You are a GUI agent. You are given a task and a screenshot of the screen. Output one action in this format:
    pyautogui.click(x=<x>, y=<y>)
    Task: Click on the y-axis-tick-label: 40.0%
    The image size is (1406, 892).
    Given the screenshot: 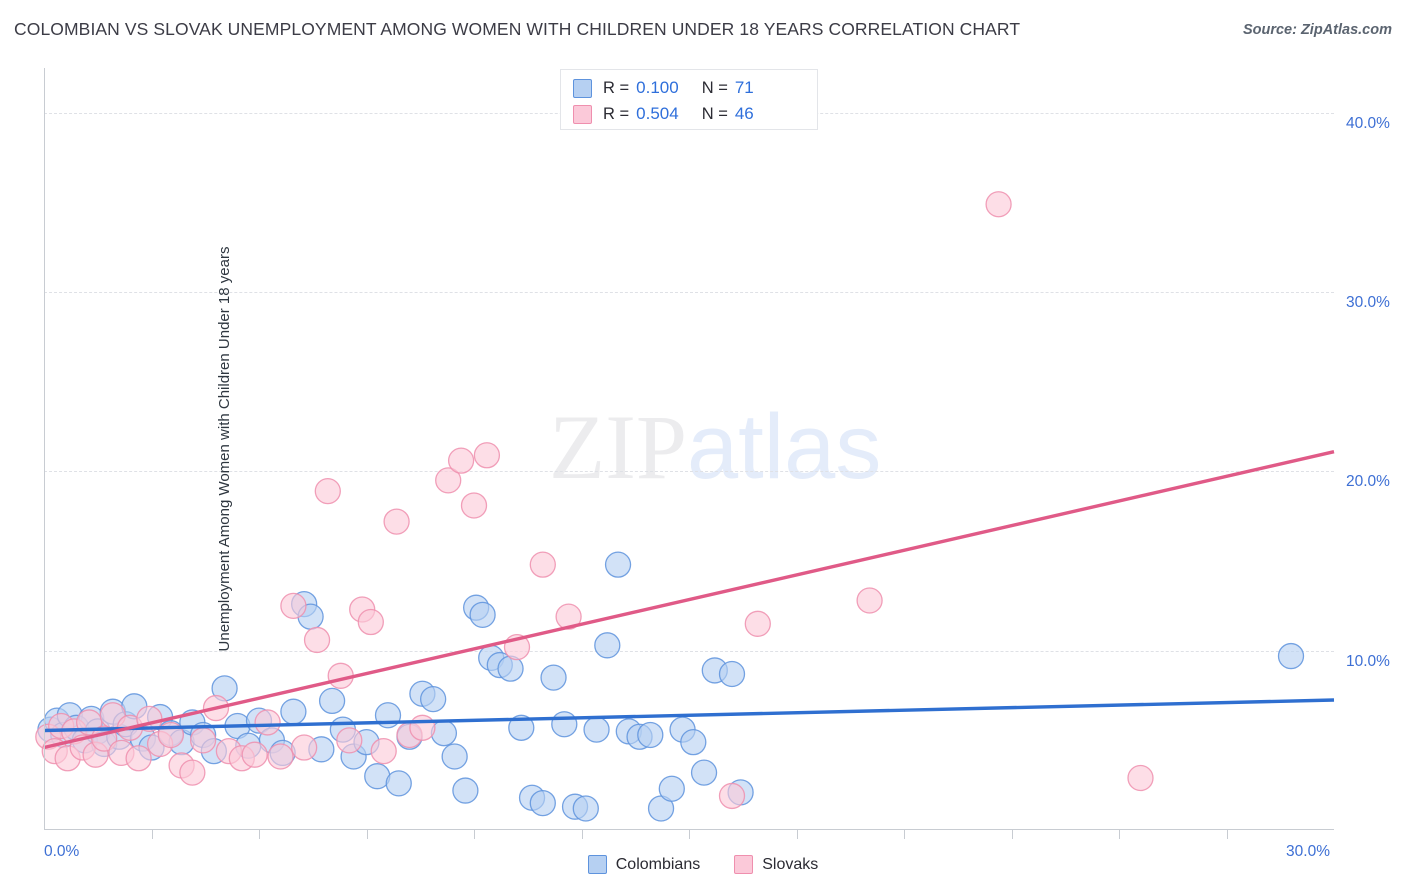 What is the action you would take?
    pyautogui.click(x=1368, y=123)
    